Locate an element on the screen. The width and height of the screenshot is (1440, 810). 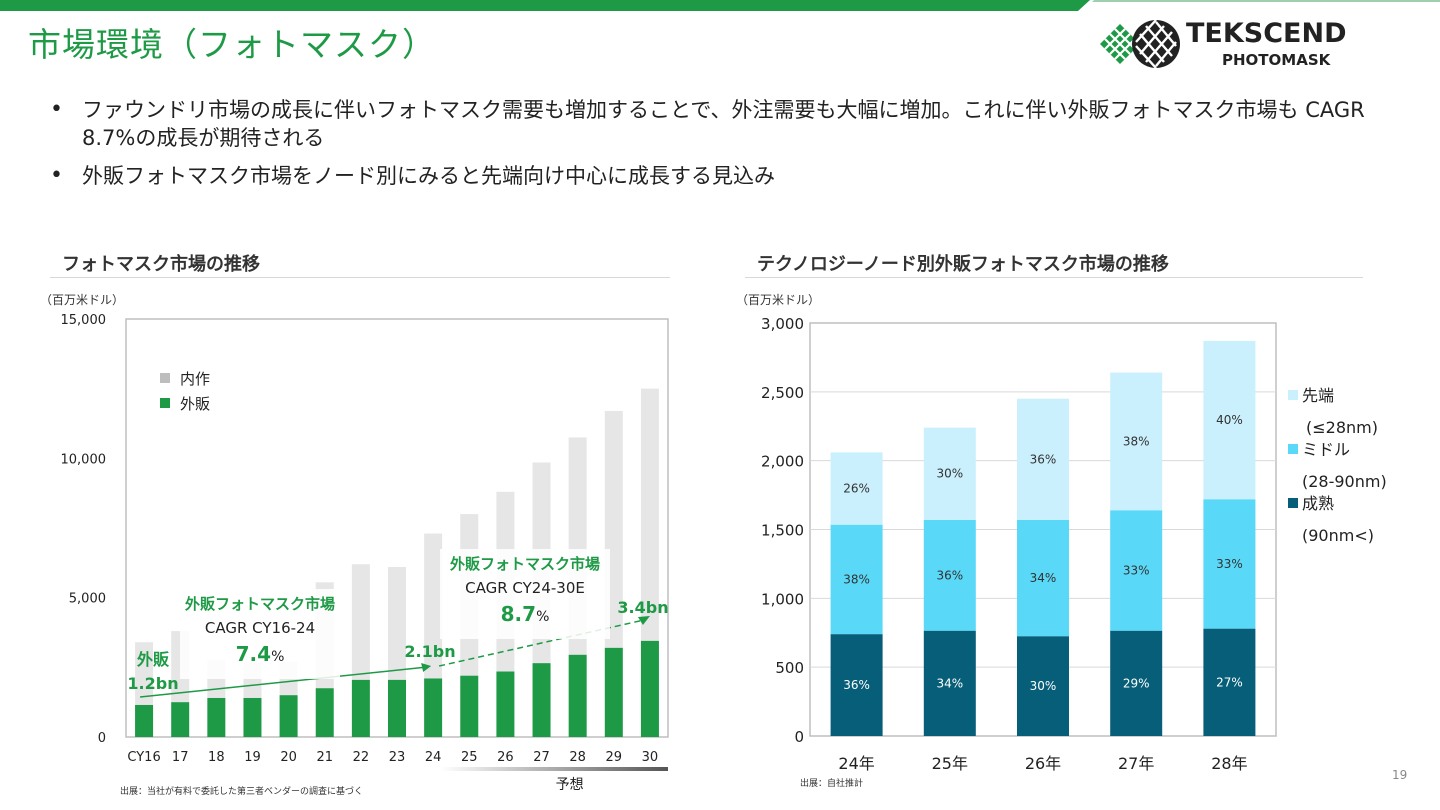
x-tick-label: 30 is located at coordinates (650, 757).